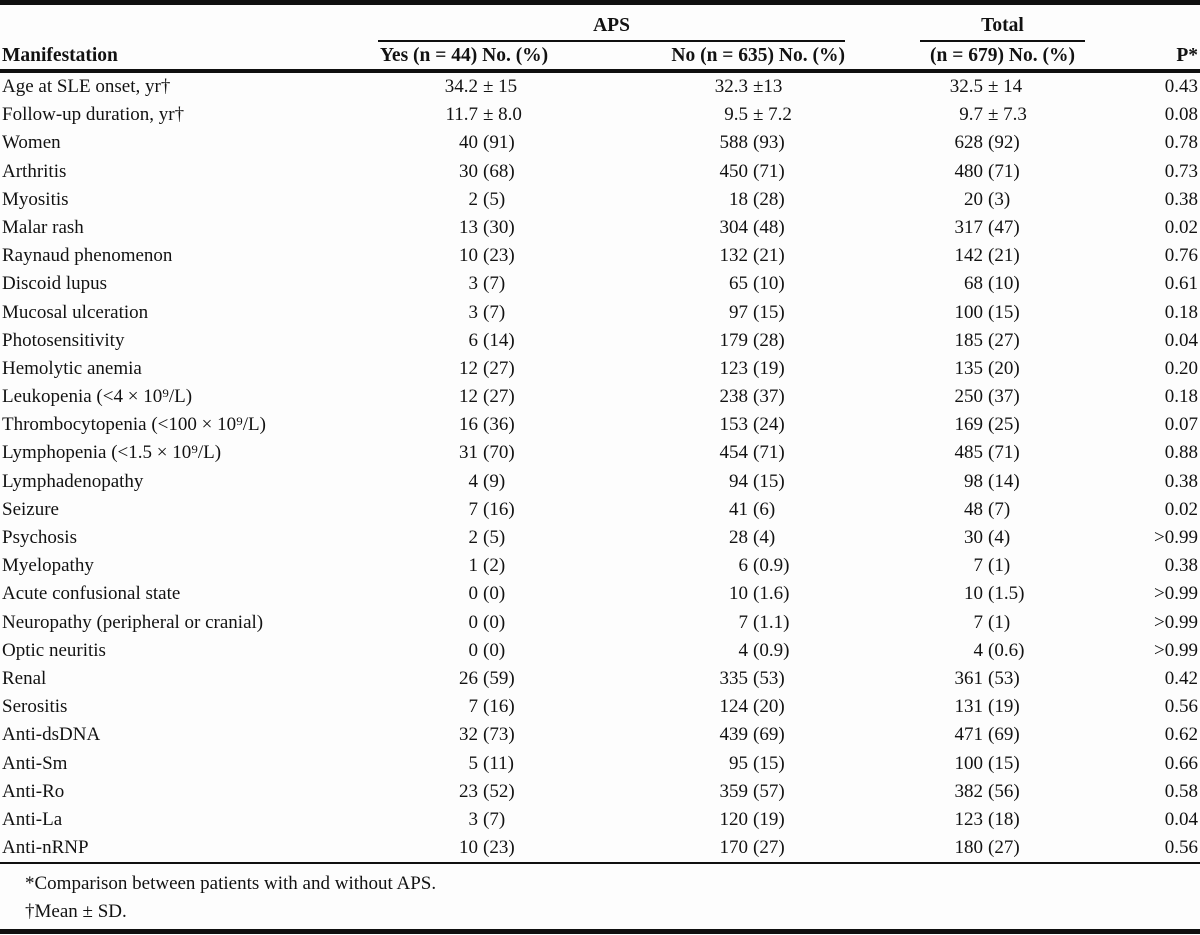 The width and height of the screenshot is (1200, 935). Describe the element at coordinates (600, 228) in the screenshot. I see `table-row: Malar rash 13 (30) 304 (48) 317 (47) 0.02` at that location.